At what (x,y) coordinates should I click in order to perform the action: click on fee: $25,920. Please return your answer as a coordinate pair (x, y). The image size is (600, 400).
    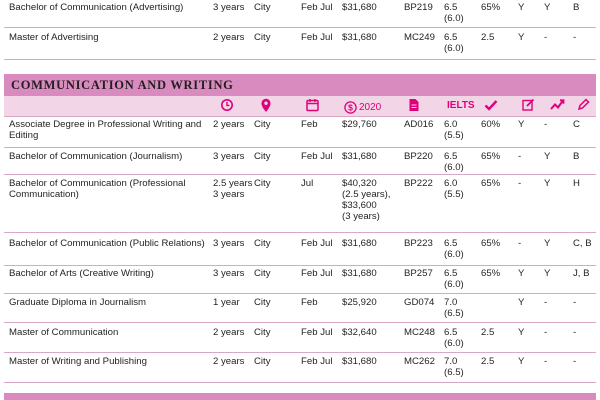
    Looking at the image, I should click on (359, 302).